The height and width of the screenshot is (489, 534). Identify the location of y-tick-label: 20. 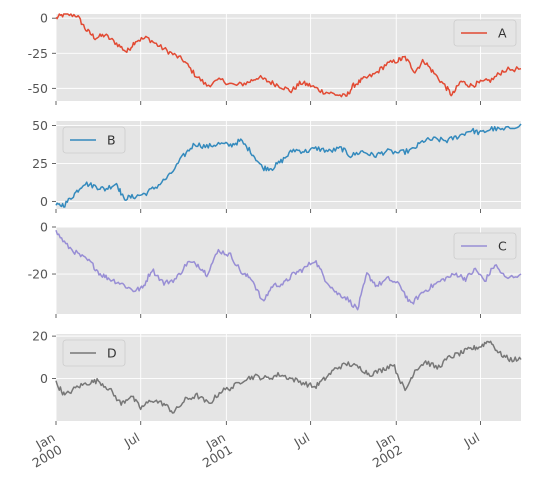
(40, 336).